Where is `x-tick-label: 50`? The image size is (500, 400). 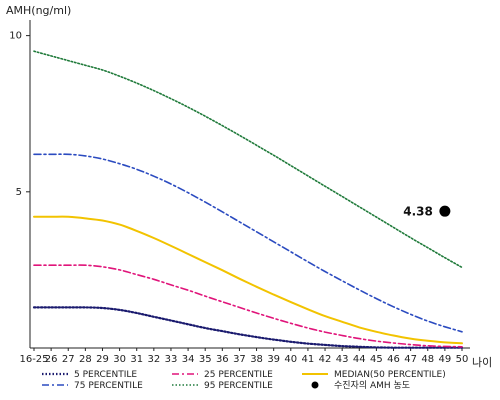 x-tick-label: 50 is located at coordinates (462, 359).